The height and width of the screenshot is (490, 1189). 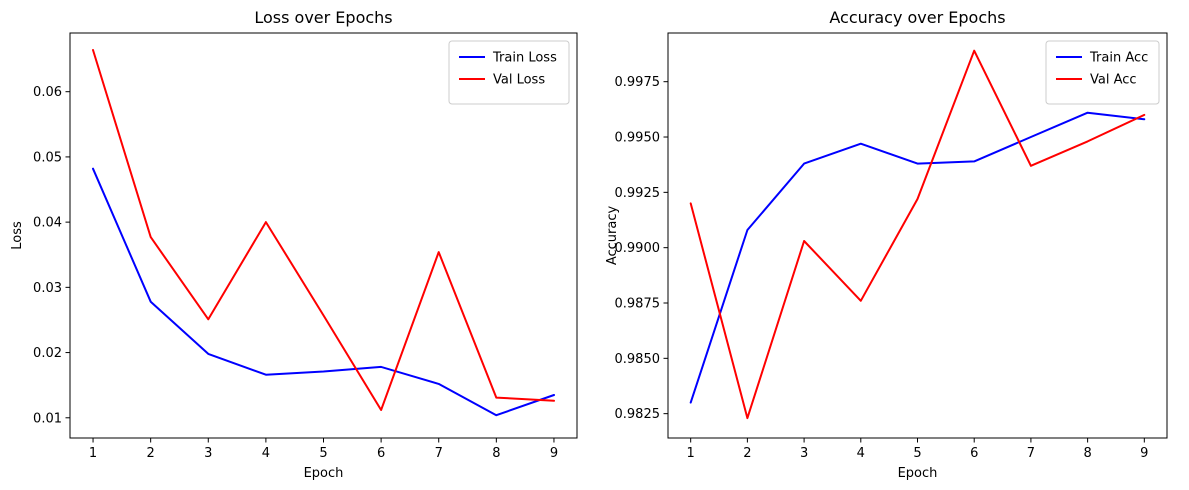 What do you see at coordinates (638, 138) in the screenshot?
I see `y-tick-label: 0.9950` at bounding box center [638, 138].